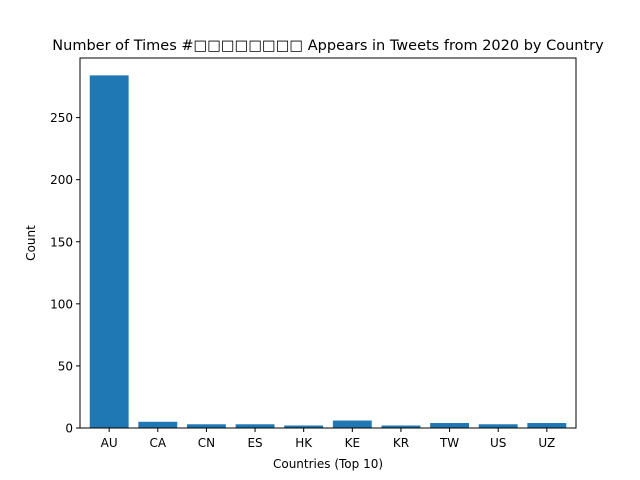 The height and width of the screenshot is (480, 640). Describe the element at coordinates (109, 443) in the screenshot. I see `x-tick-label: AU` at that location.